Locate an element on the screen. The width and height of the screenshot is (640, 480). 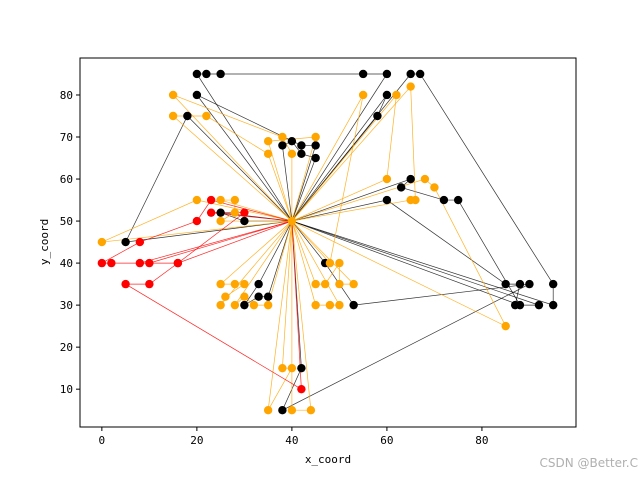
y-tick-label: 30 is located at coordinates (66, 305).